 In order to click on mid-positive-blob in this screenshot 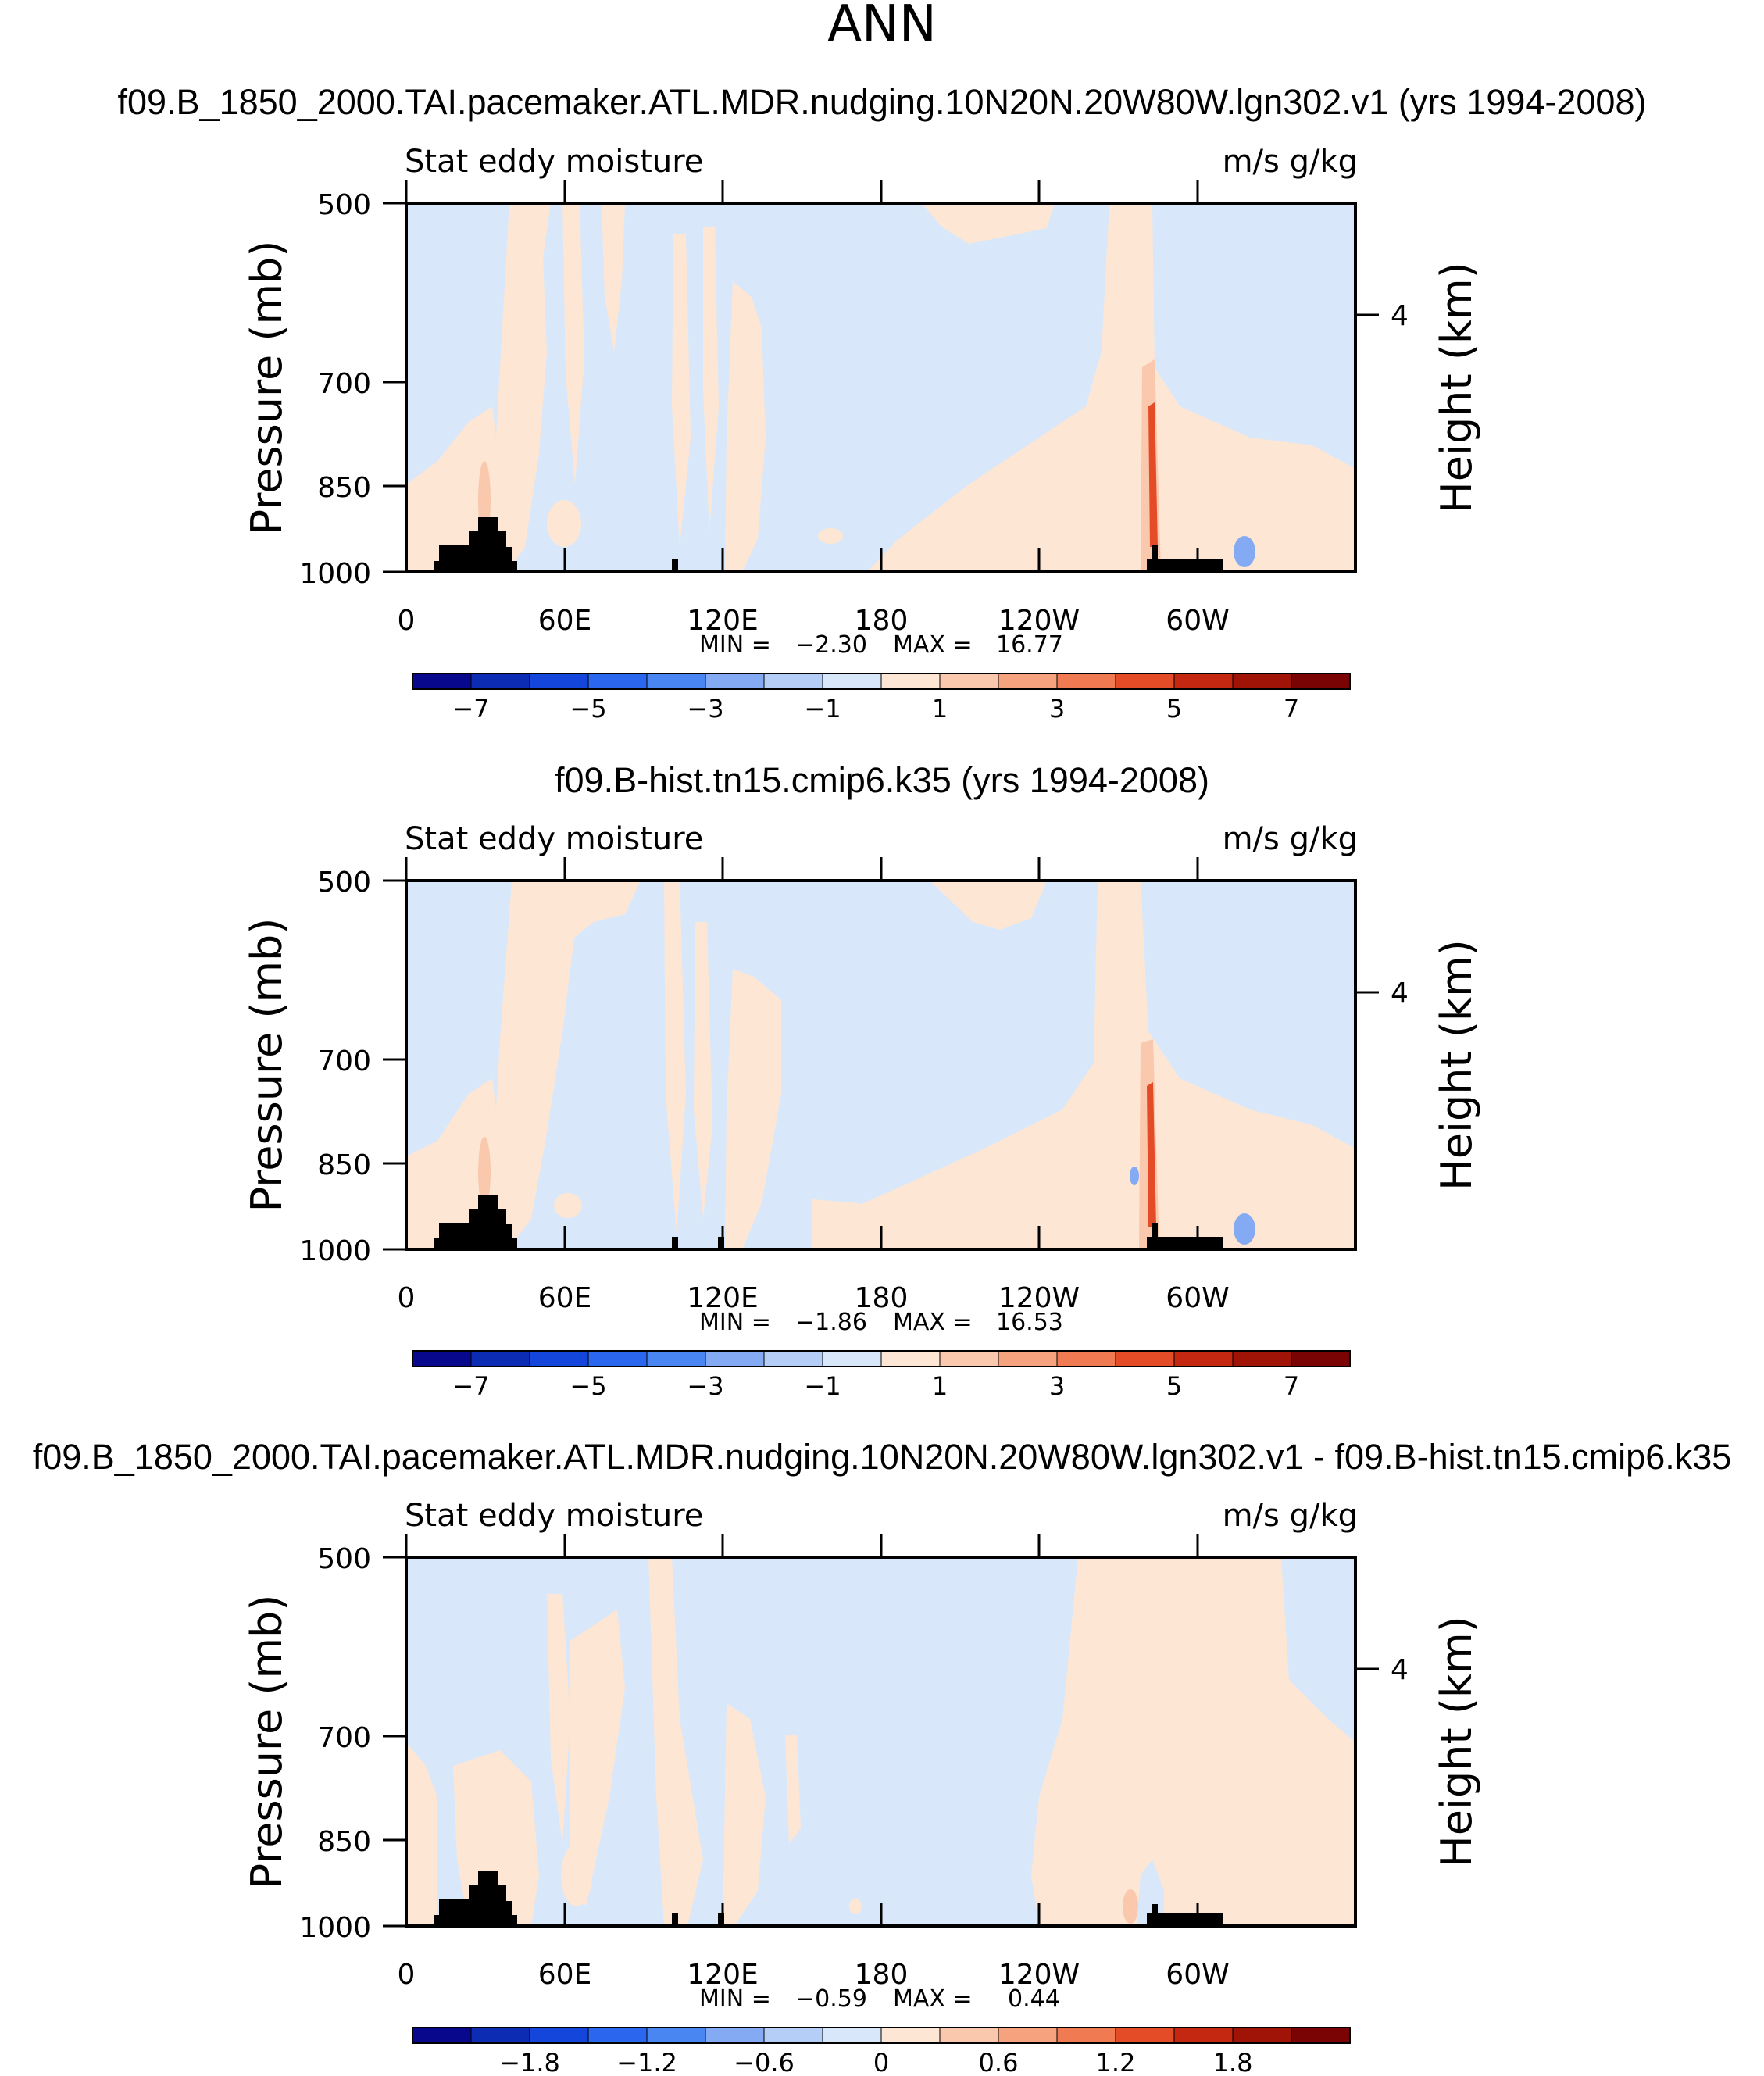, I will do `click(1130, 1906)`.